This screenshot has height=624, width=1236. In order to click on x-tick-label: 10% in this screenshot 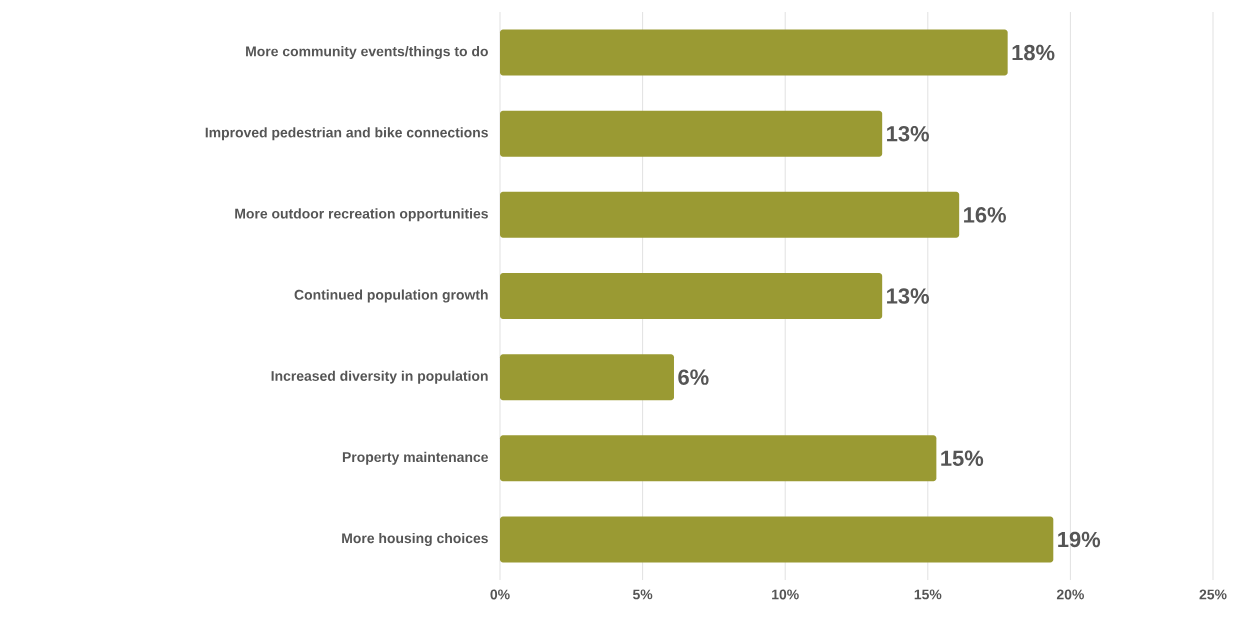, I will do `click(785, 594)`.